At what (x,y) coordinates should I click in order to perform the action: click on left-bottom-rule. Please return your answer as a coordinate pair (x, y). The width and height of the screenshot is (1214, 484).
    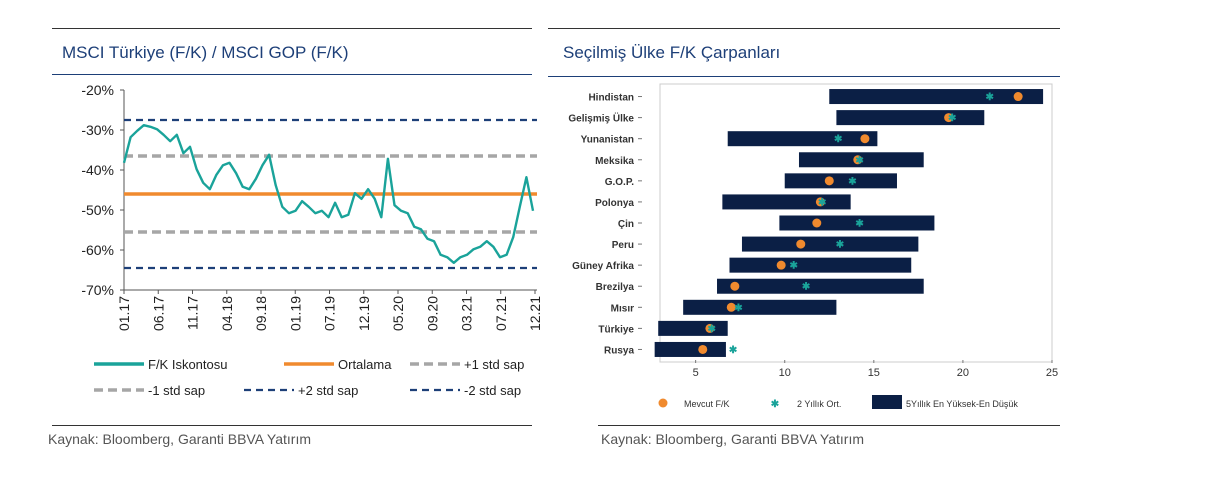
    Looking at the image, I should click on (292, 425).